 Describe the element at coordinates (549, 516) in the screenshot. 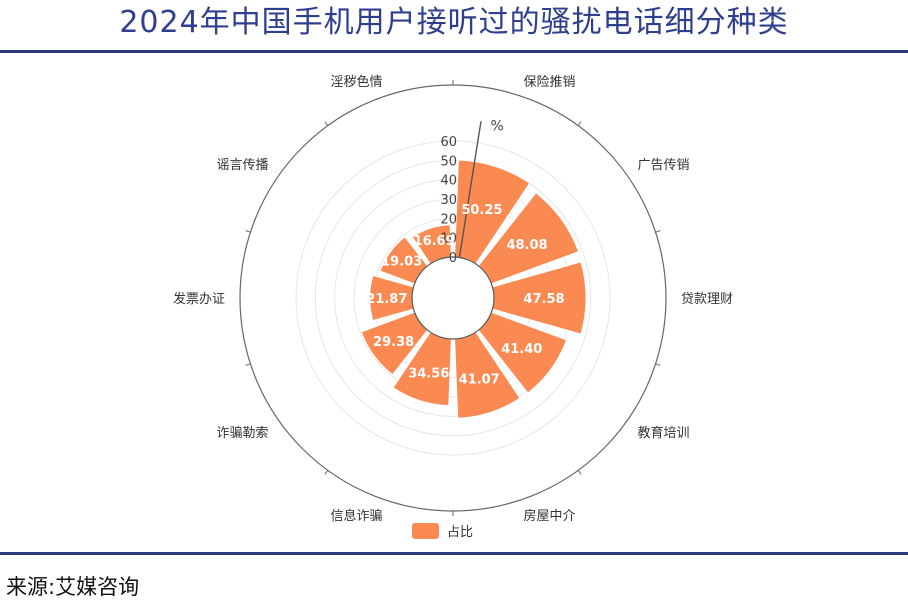

I see `category-label-房屋中介: 房屋中介` at that location.